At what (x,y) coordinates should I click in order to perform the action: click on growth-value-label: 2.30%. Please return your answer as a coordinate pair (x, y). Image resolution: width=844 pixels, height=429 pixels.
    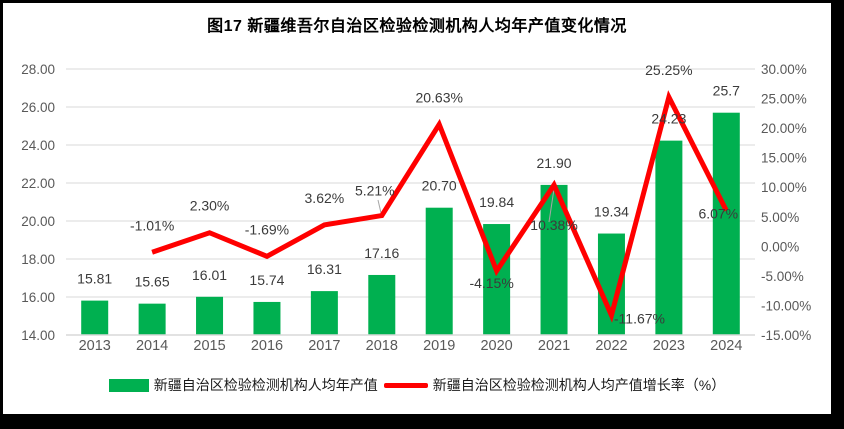
    Looking at the image, I should click on (210, 206).